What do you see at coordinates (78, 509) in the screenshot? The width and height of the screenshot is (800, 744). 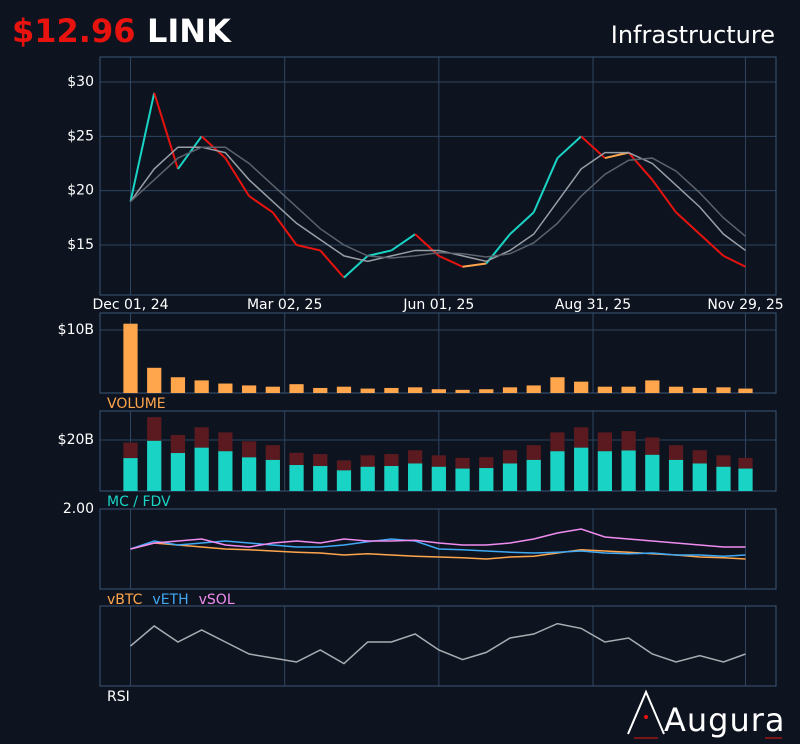 I see `y-tick-label: 2.00` at bounding box center [78, 509].